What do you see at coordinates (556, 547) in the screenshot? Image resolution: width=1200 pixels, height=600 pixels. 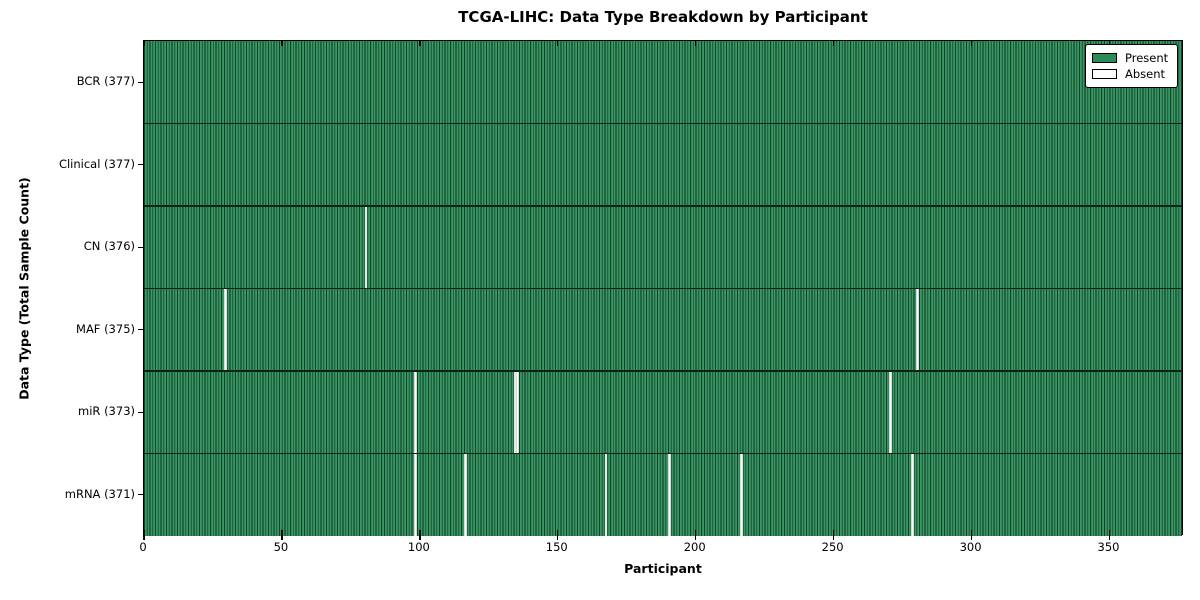 I see `x-tick-label-150: 150` at bounding box center [556, 547].